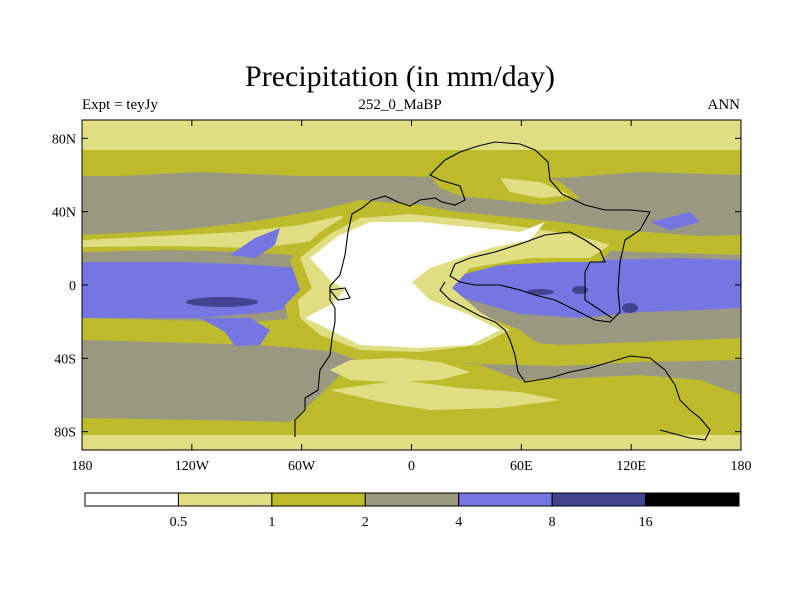 The image size is (800, 600). Describe the element at coordinates (65, 433) in the screenshot. I see `y-tick-label: 80S` at that location.